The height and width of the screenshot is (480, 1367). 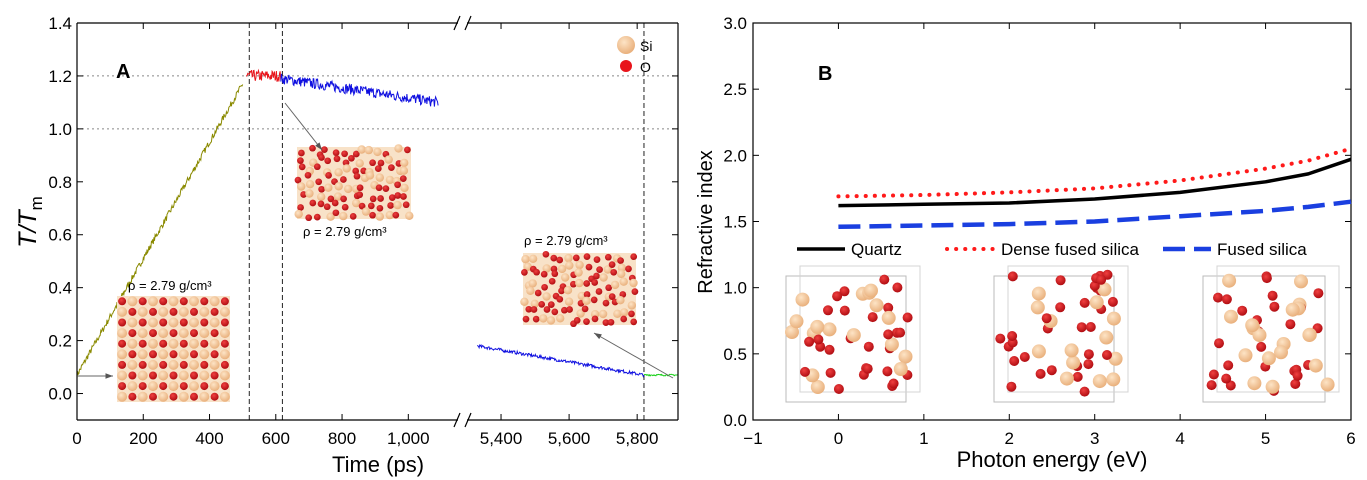 What do you see at coordinates (876, 249) in the screenshot?
I see `legend-label: Quartz` at bounding box center [876, 249].